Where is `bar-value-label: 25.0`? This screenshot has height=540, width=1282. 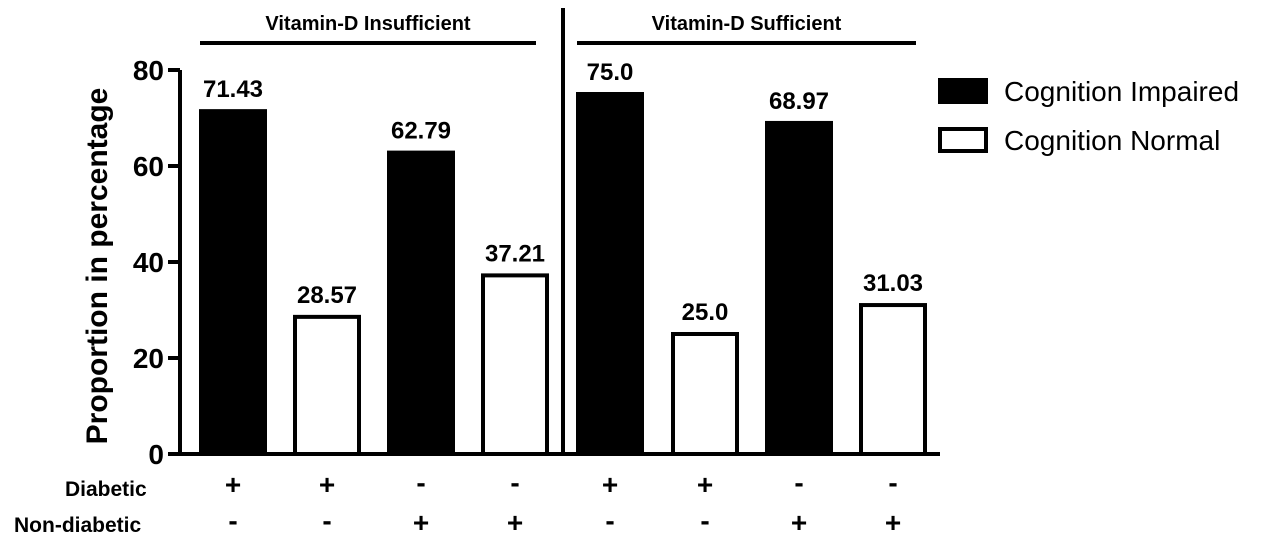
bar-value-label: 25.0 is located at coordinates (705, 312).